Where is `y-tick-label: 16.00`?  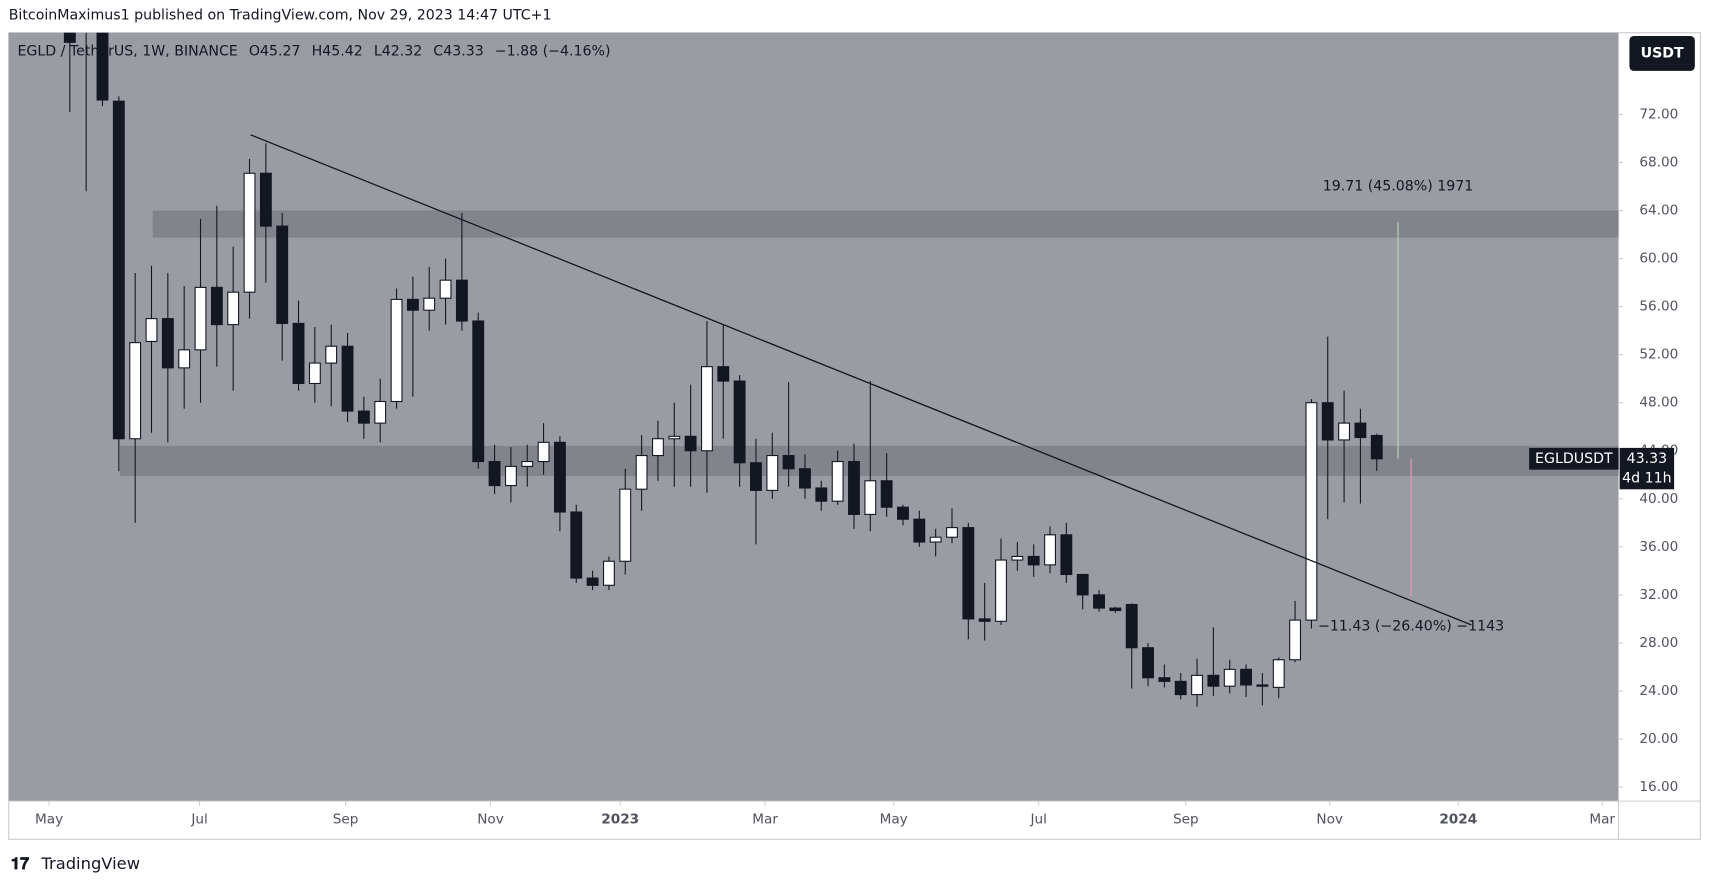
y-tick-label: 16.00 is located at coordinates (1658, 787).